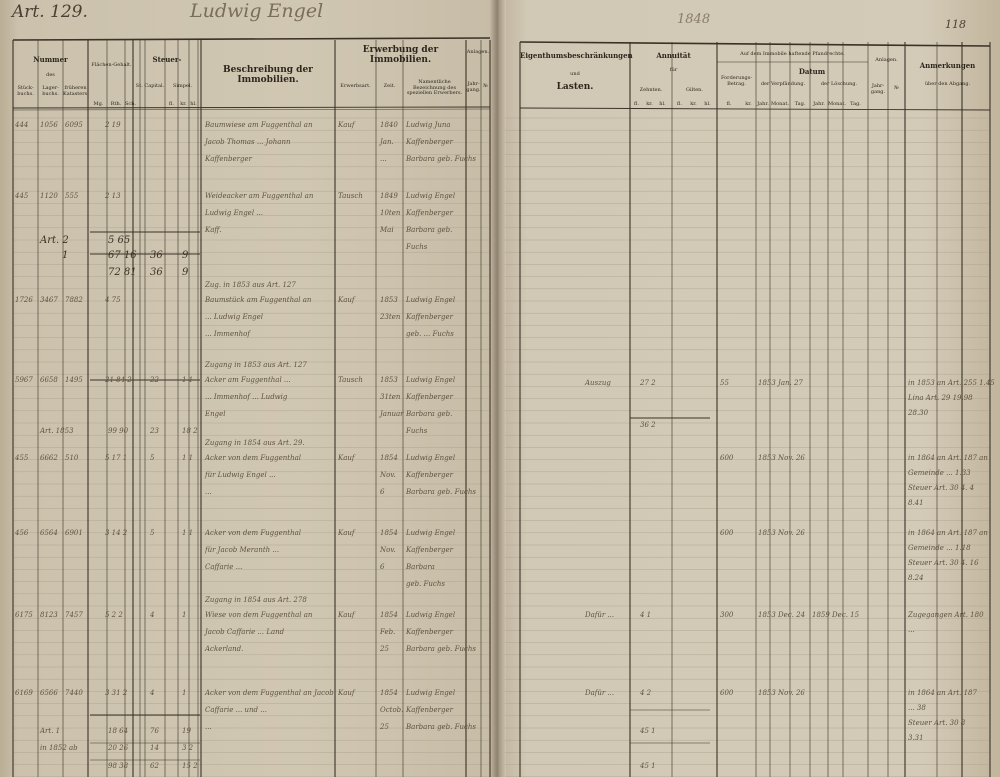 Image resolution: width=1000 pixels, height=777 pixels. What do you see at coordinates (389, 86) in the screenshot?
I see `zeit-header: Zeit.` at bounding box center [389, 86].